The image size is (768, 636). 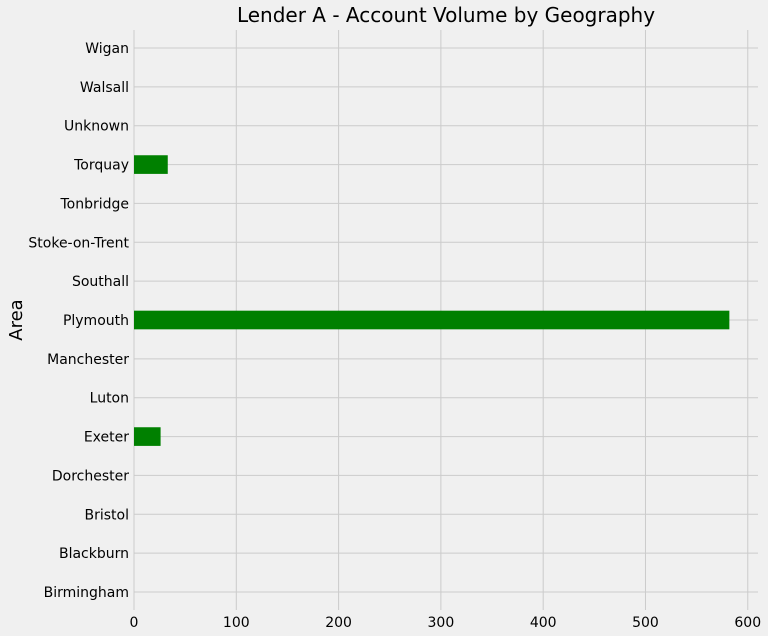 I want to click on x-tick-labels: 0 100 200 300 400 500 600, so click(x=446, y=623).